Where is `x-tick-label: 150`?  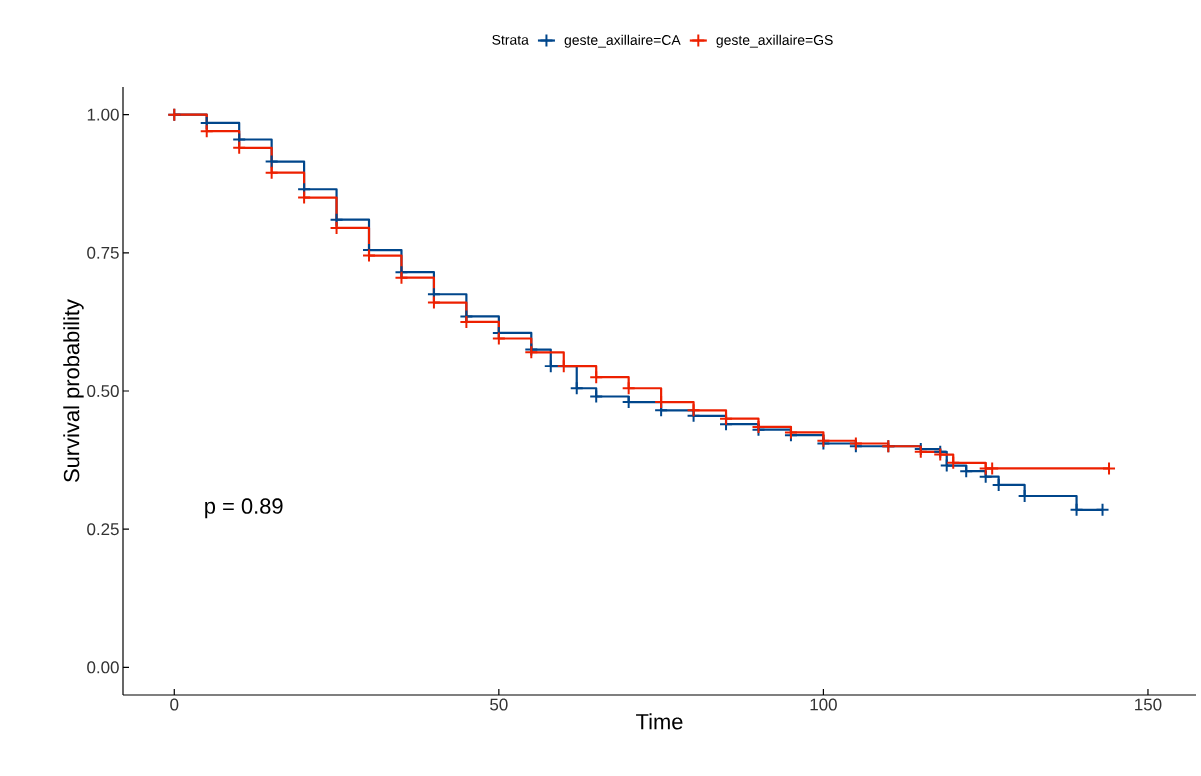
x-tick-label: 150 is located at coordinates (1148, 704).